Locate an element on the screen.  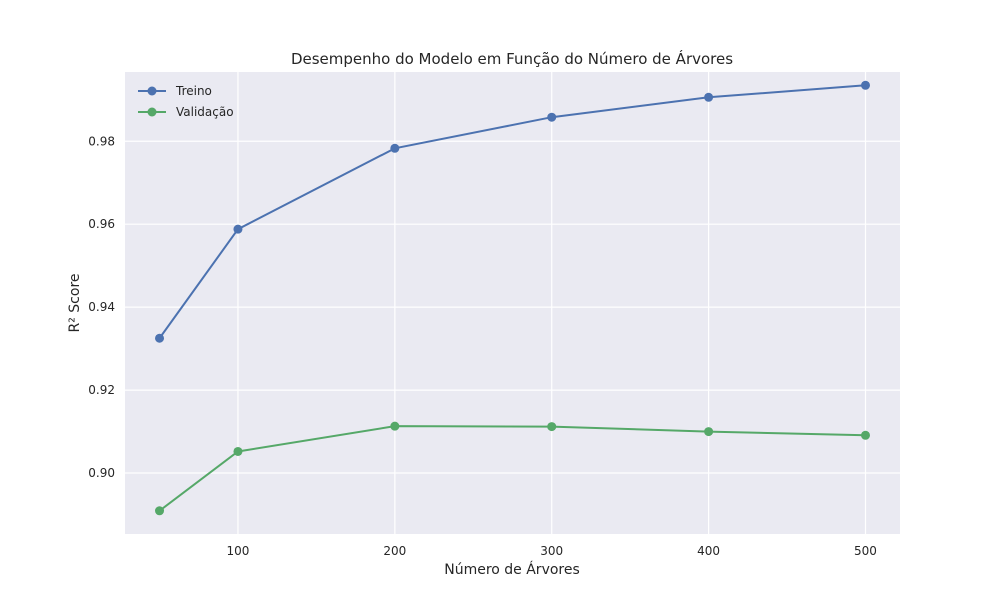
y-tick-label: 0.94 is located at coordinates (101, 307).